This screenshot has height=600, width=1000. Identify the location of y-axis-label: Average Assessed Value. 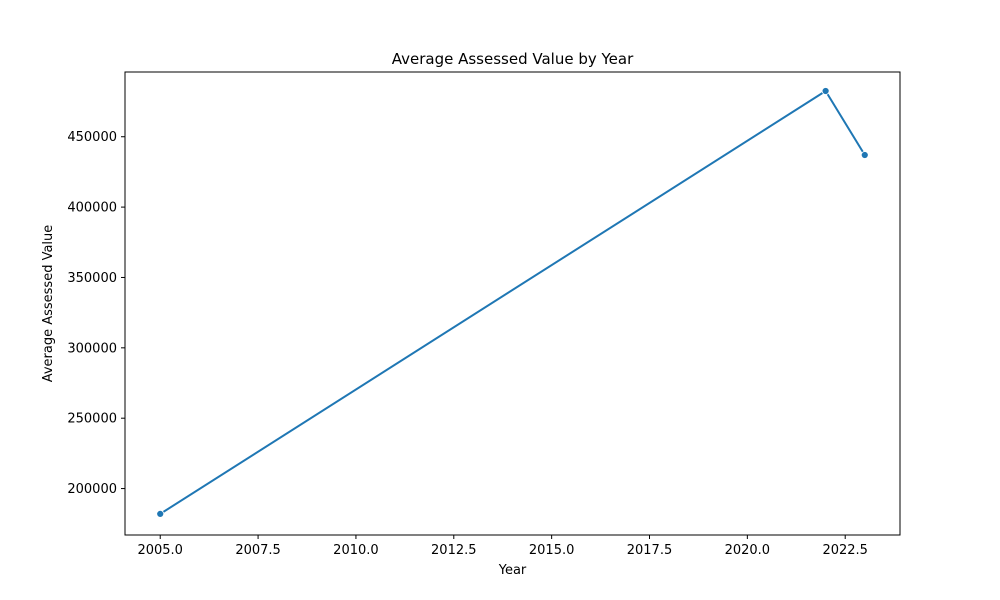
(48, 304).